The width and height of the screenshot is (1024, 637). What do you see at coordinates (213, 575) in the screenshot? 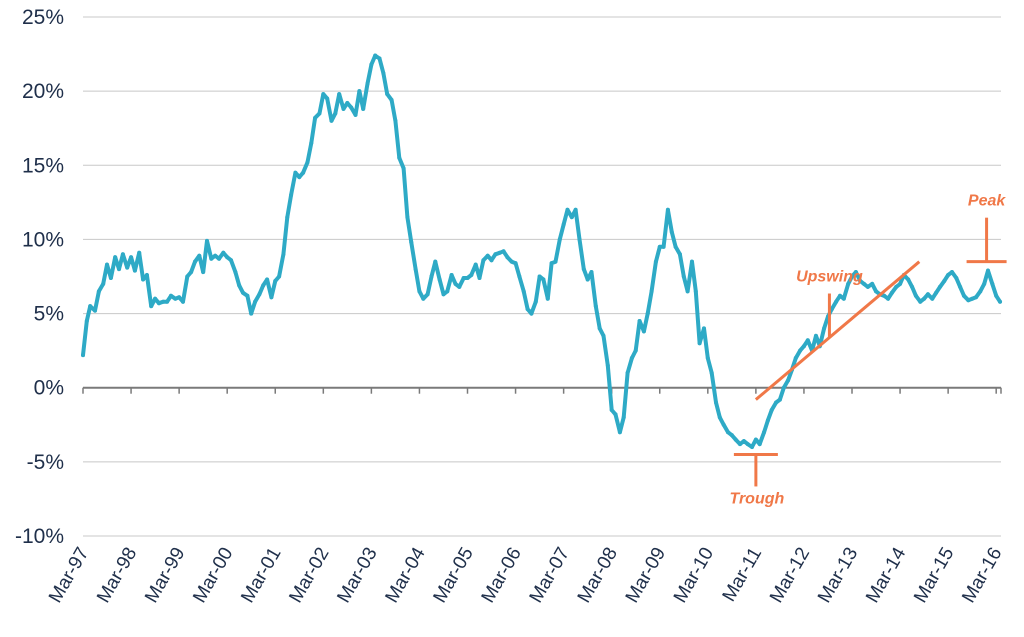
I see `x-tick-label: Mar-00` at bounding box center [213, 575].